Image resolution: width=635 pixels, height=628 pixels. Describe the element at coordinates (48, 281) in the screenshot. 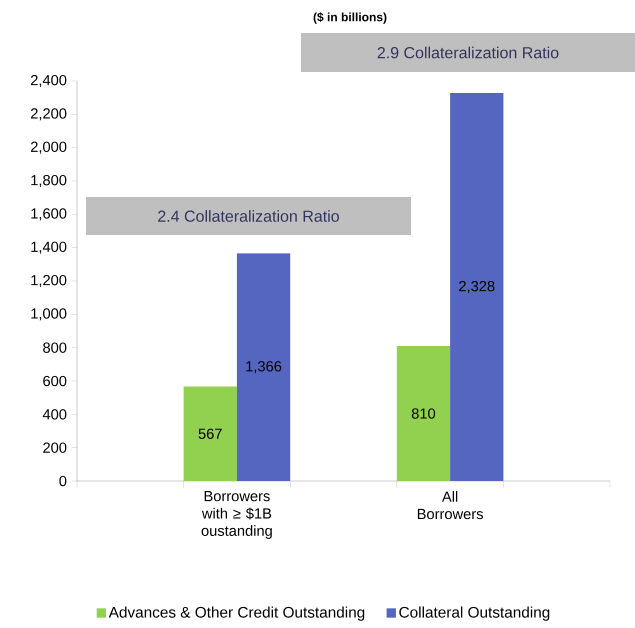

I see `y-tick-label: 1,200` at that location.